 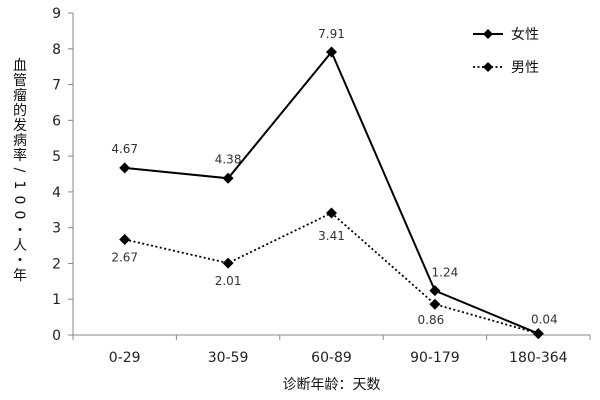 I want to click on y-axis-title-char: 率, so click(x=20, y=155).